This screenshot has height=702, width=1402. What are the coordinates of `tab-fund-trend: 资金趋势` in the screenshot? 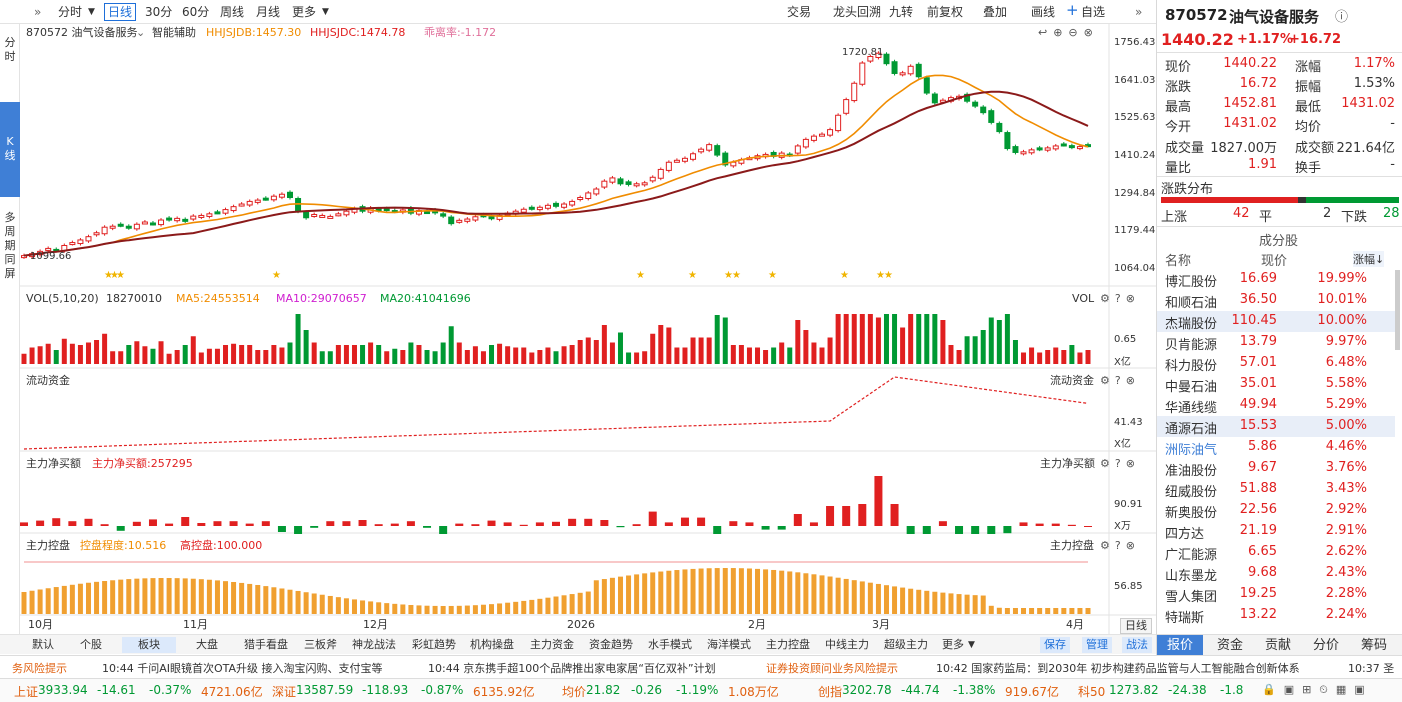 It's located at (611, 644).